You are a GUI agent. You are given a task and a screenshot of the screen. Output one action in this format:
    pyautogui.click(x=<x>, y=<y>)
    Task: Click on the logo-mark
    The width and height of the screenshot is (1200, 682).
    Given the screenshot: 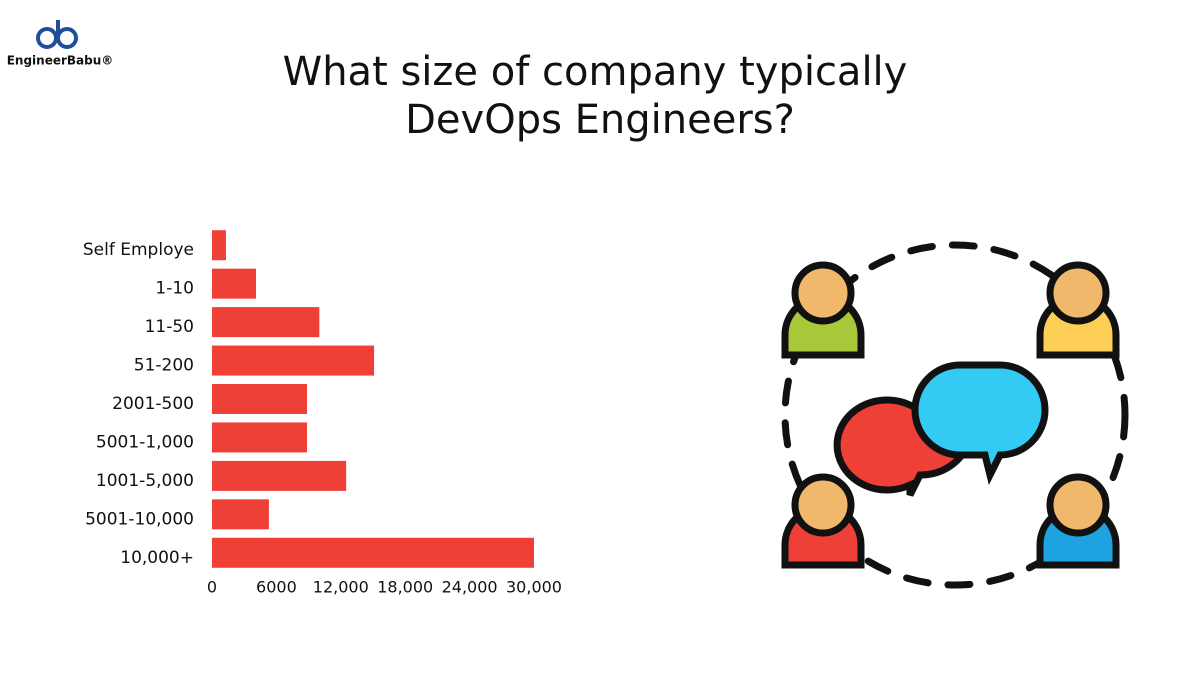 What is the action you would take?
    pyautogui.click(x=57, y=34)
    